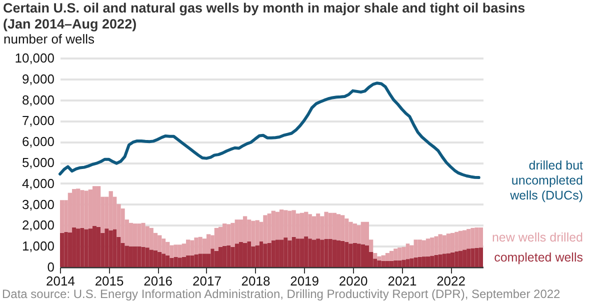  What do you see at coordinates (38, 246) in the screenshot?
I see `y-tick-label: 1,000` at bounding box center [38, 246].